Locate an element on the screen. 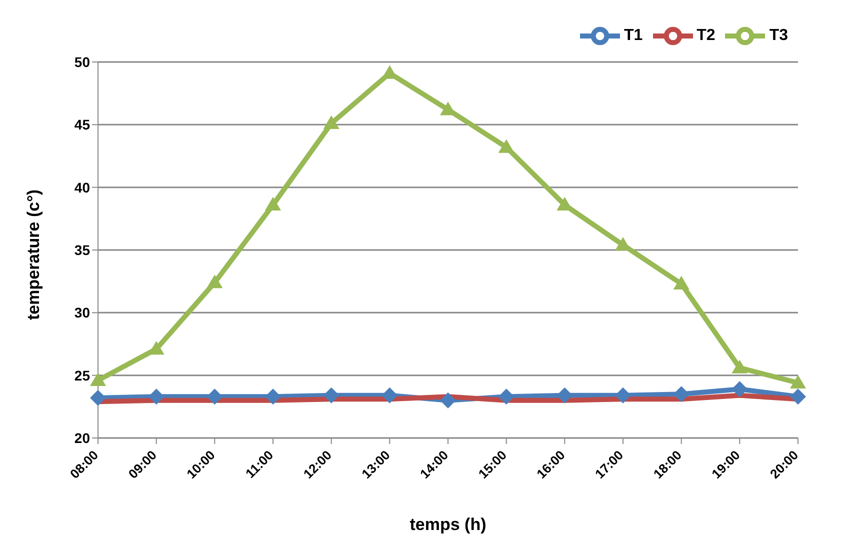 Image resolution: width=848 pixels, height=548 pixels. legend-label: T2 is located at coordinates (706, 35).